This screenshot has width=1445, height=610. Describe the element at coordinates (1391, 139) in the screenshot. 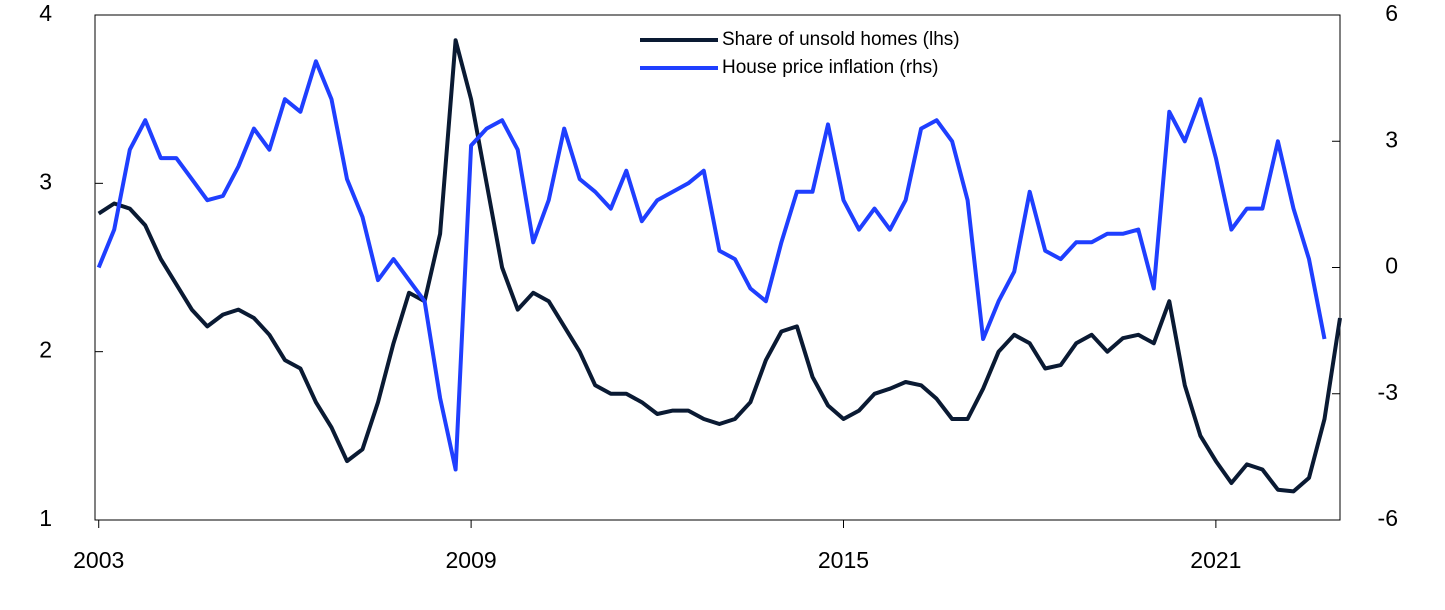

I see `y2-tick-label: 3` at that location.